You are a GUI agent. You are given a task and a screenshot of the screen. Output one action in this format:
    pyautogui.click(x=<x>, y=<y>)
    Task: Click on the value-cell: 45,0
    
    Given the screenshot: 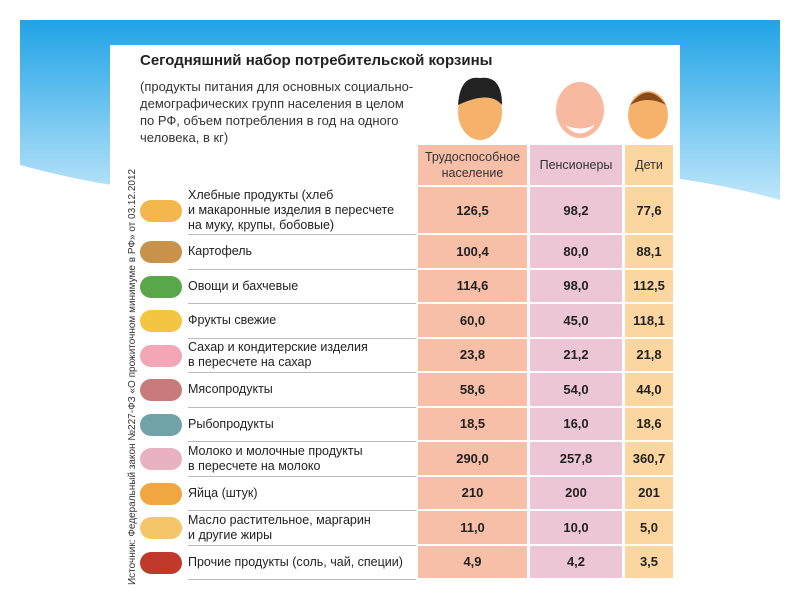 What is the action you would take?
    pyautogui.click(x=576, y=321)
    